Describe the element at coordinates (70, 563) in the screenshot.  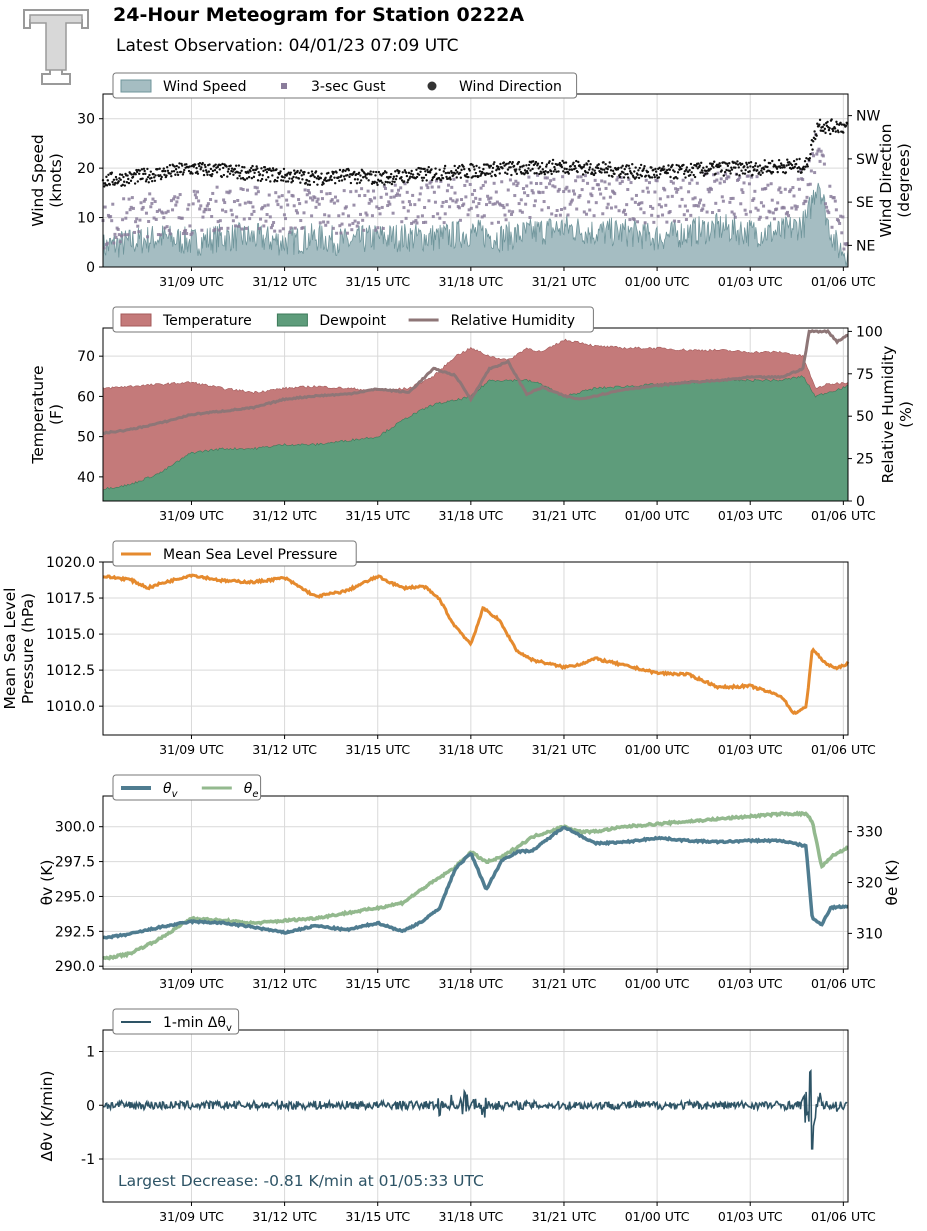
I see `y-tick-label: 1020.0` at that location.